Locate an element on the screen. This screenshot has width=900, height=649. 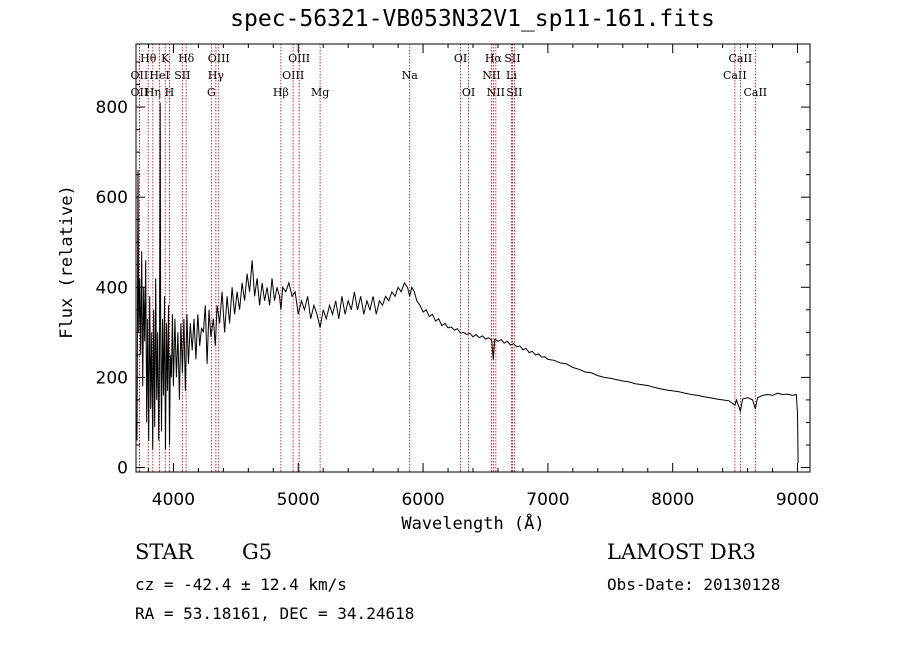
line-marker-label: H is located at coordinates (170, 92).